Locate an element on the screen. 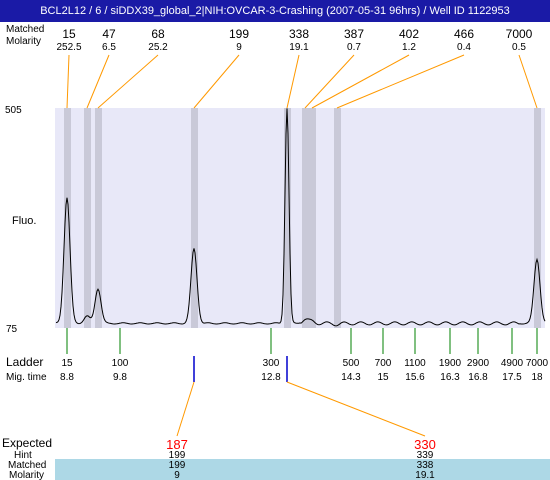  peak-size-label: 47 is located at coordinates (109, 34).